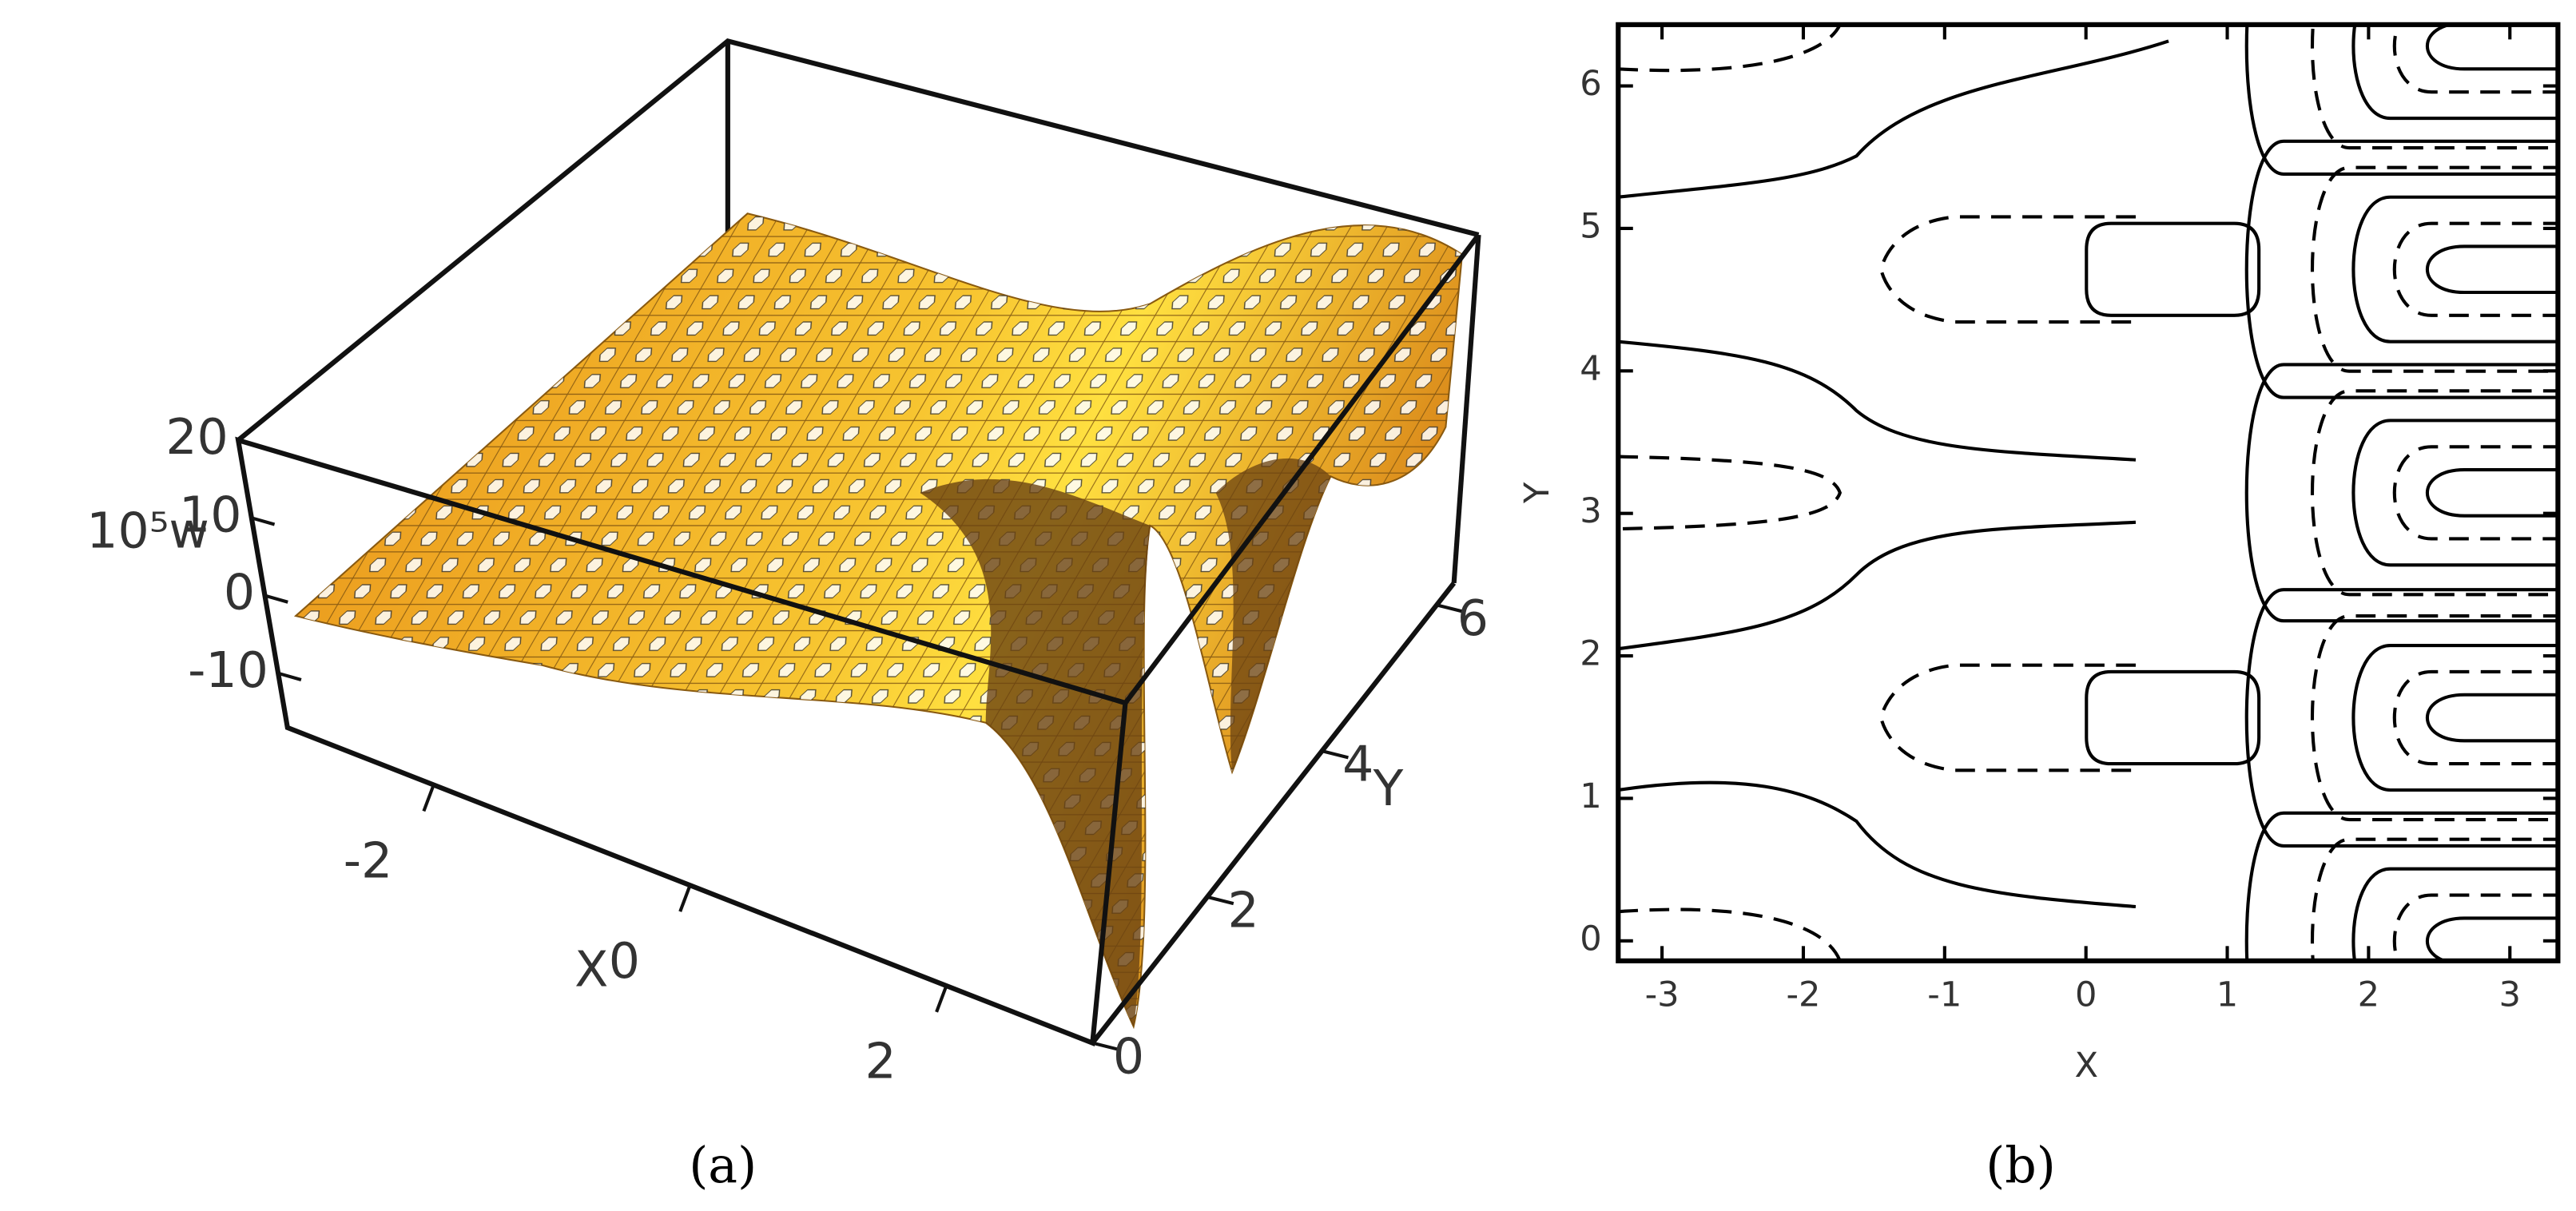 Image resolution: width=2576 pixels, height=1211 pixels. I want to click on z-tick-label: 0, so click(239, 592).